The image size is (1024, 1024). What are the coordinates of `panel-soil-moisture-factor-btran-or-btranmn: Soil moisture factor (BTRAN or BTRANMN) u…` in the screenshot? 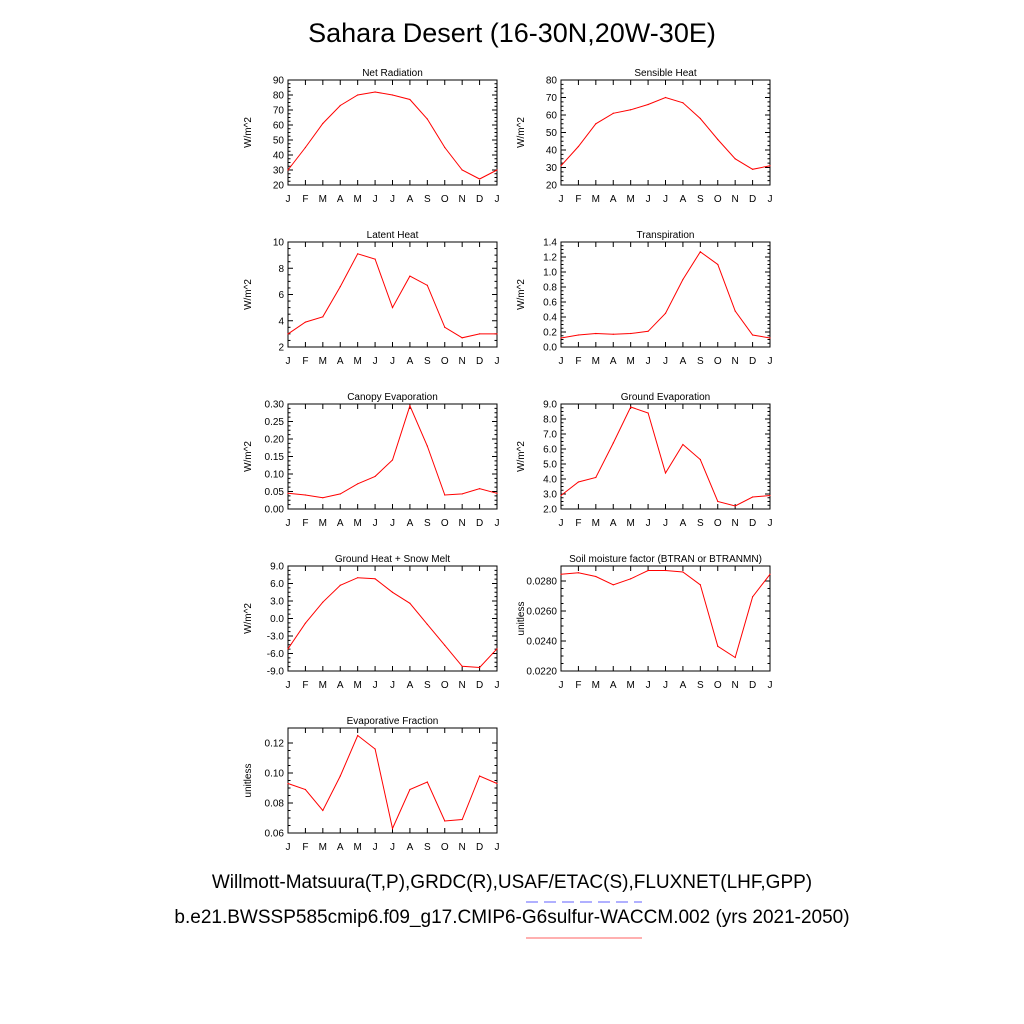 It's located at (644, 622).